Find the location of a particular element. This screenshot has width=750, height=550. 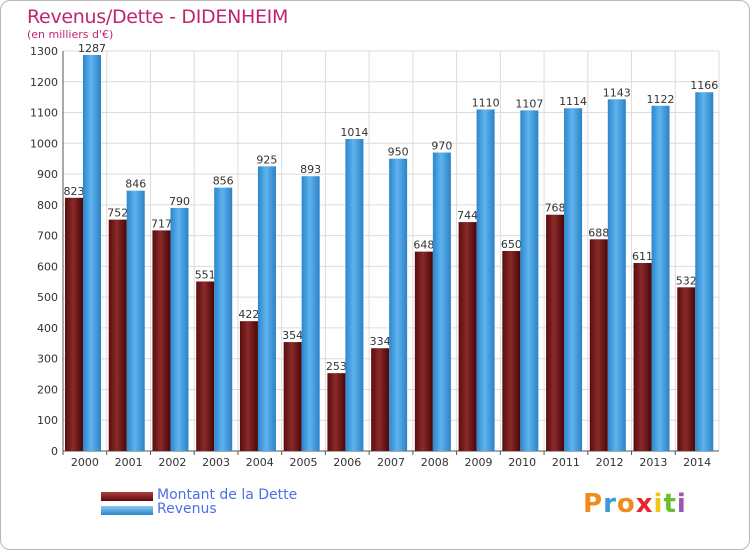

legend-swatch-dette is located at coordinates (127, 496).